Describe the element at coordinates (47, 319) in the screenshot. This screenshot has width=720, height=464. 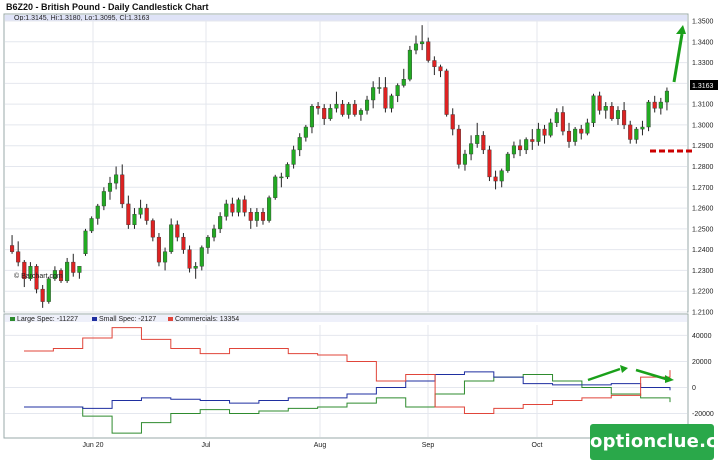
I see `legend-large-spec: Large Spec: -11227` at that location.